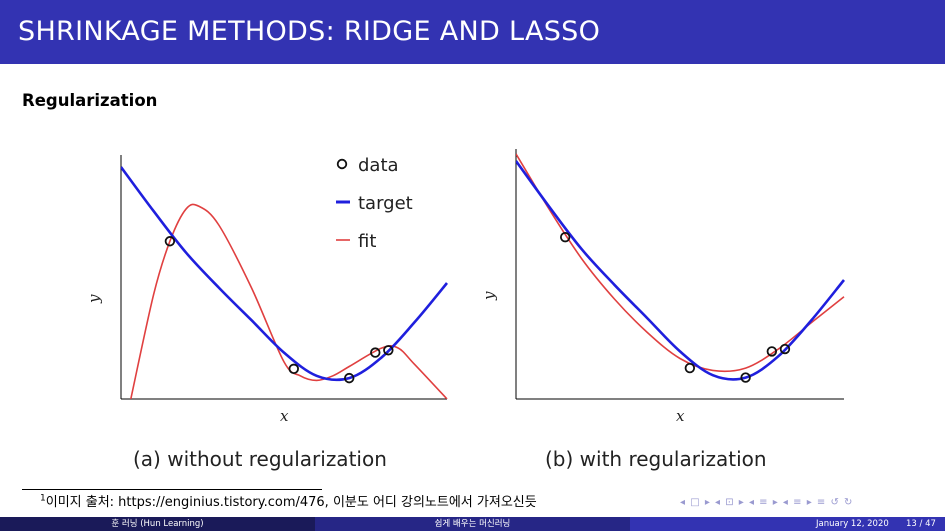  I want to click on caption-with-regularization: (b) with regularization, so click(656, 459).